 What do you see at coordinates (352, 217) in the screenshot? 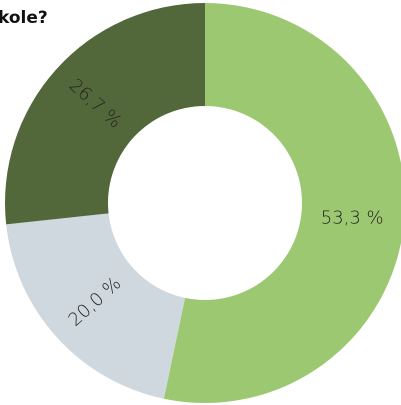
I see `data-label: 53,3 %` at bounding box center [352, 217].